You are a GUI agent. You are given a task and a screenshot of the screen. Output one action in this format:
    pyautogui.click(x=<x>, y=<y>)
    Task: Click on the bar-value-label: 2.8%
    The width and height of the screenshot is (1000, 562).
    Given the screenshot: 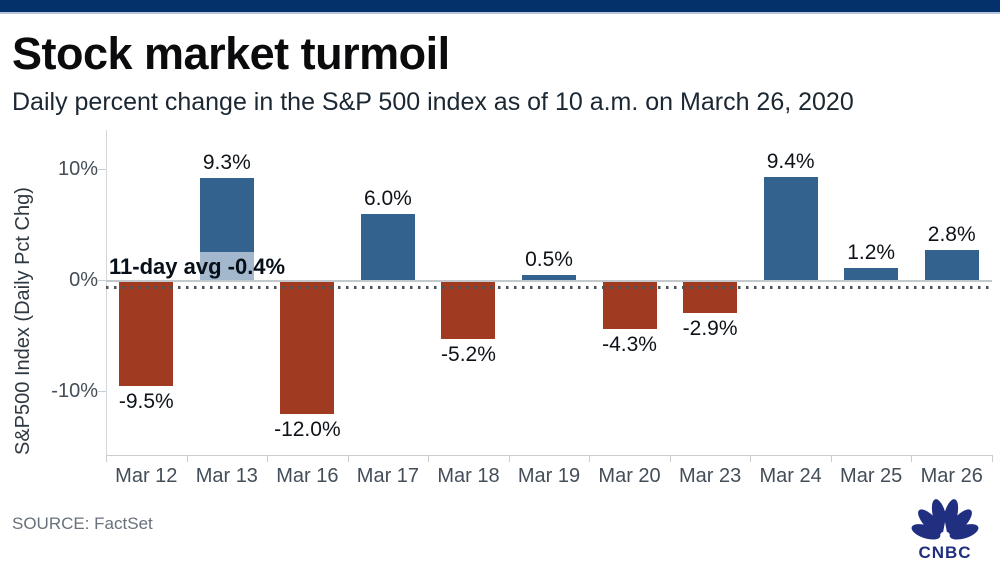 What is the action you would take?
    pyautogui.click(x=951, y=234)
    